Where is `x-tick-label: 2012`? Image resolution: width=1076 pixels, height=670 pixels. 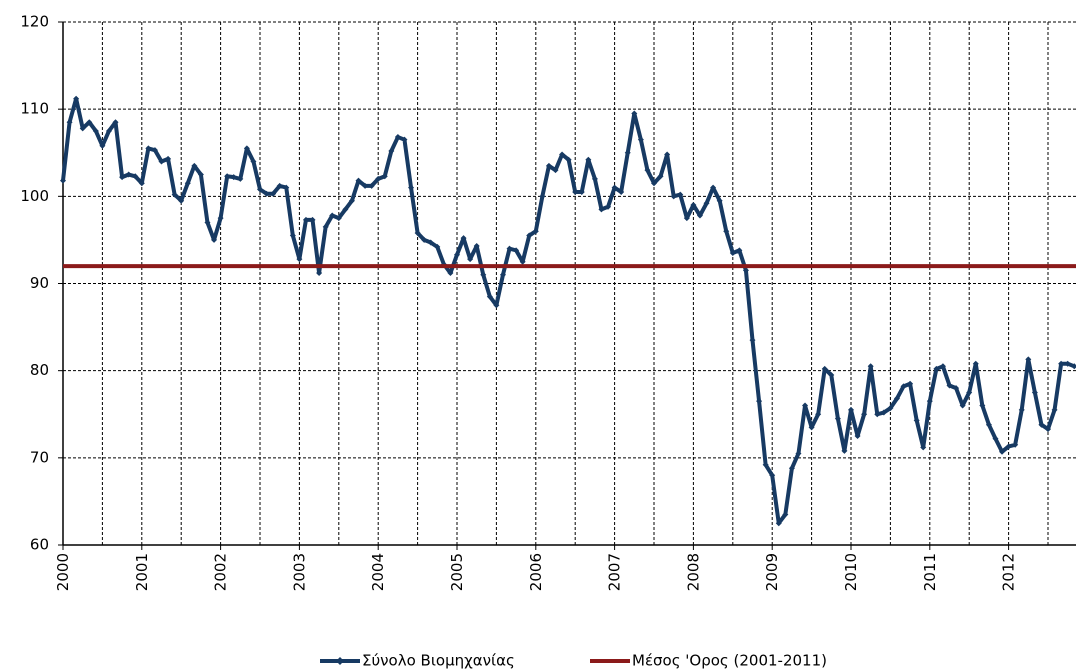
x-tick-label: 2012 is located at coordinates (1009, 572).